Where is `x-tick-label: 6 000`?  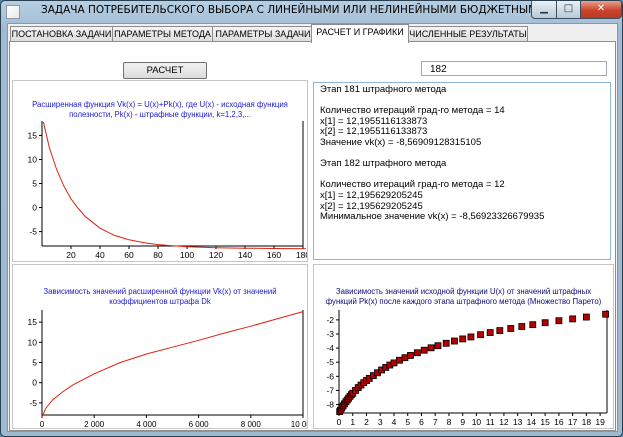
x-tick-label: 6 000 is located at coordinates (199, 424).